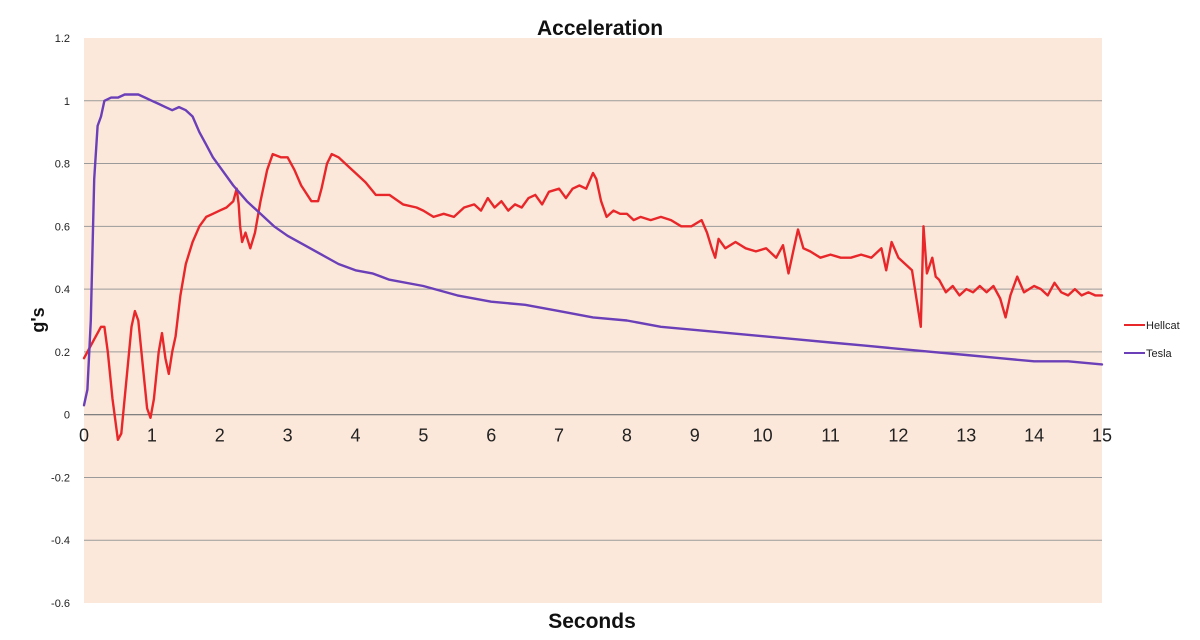 This screenshot has height=640, width=1200. Describe the element at coordinates (220, 436) in the screenshot. I see `x-tick-label: 2` at that location.